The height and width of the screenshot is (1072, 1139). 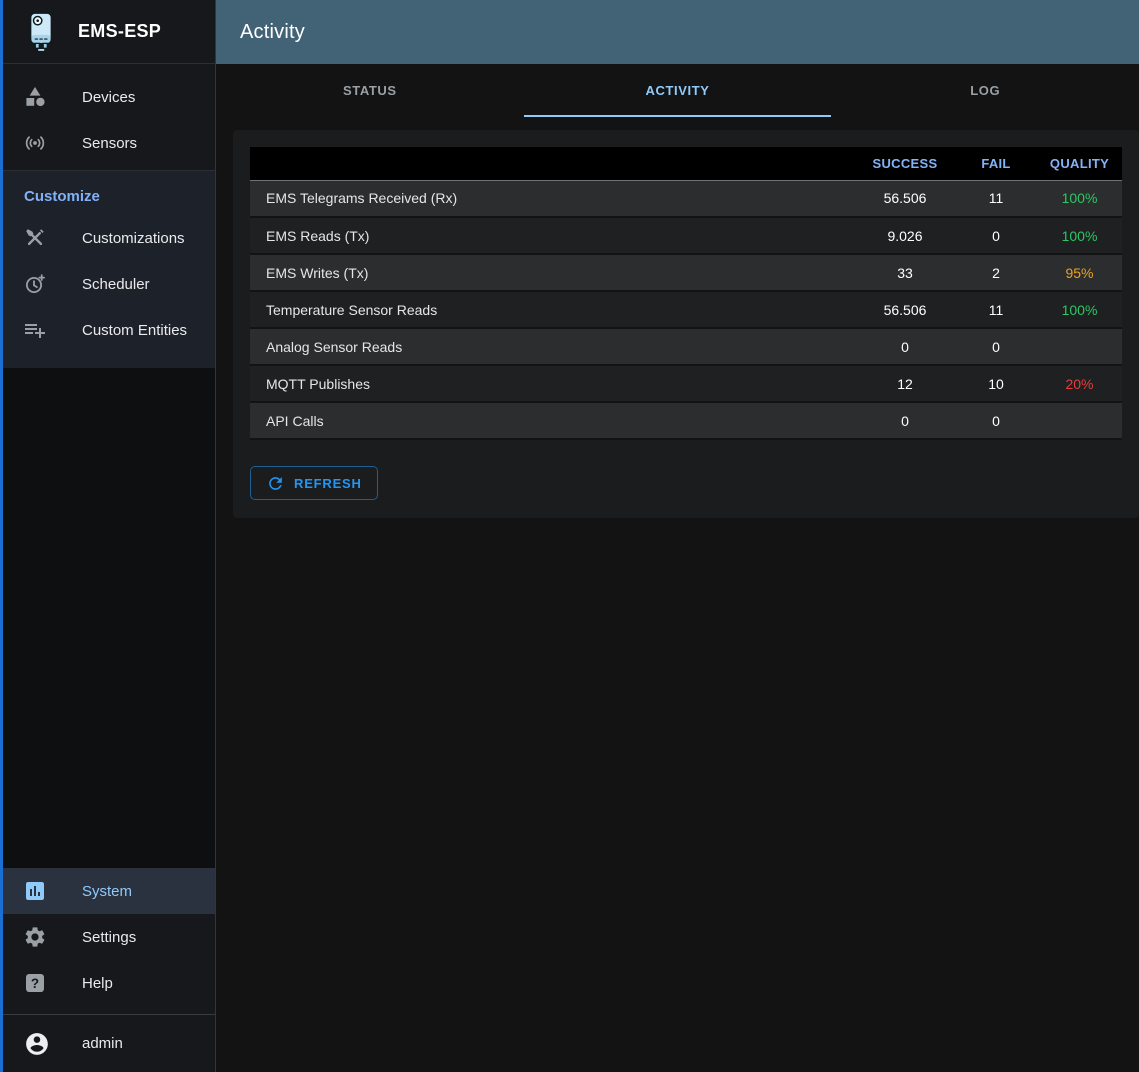 What do you see at coordinates (35, 937) in the screenshot?
I see `gear-icon` at bounding box center [35, 937].